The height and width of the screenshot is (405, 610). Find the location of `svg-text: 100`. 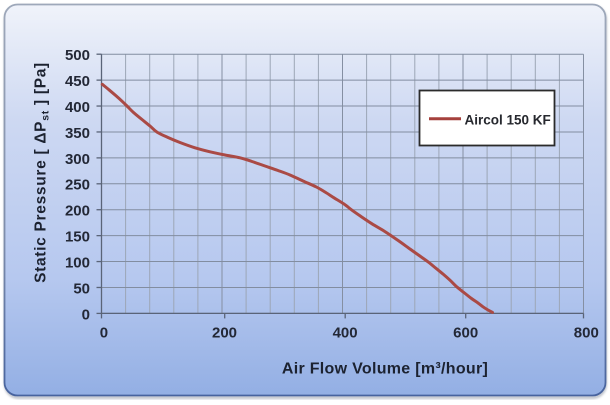

svg-text: 100 is located at coordinates (77, 262).